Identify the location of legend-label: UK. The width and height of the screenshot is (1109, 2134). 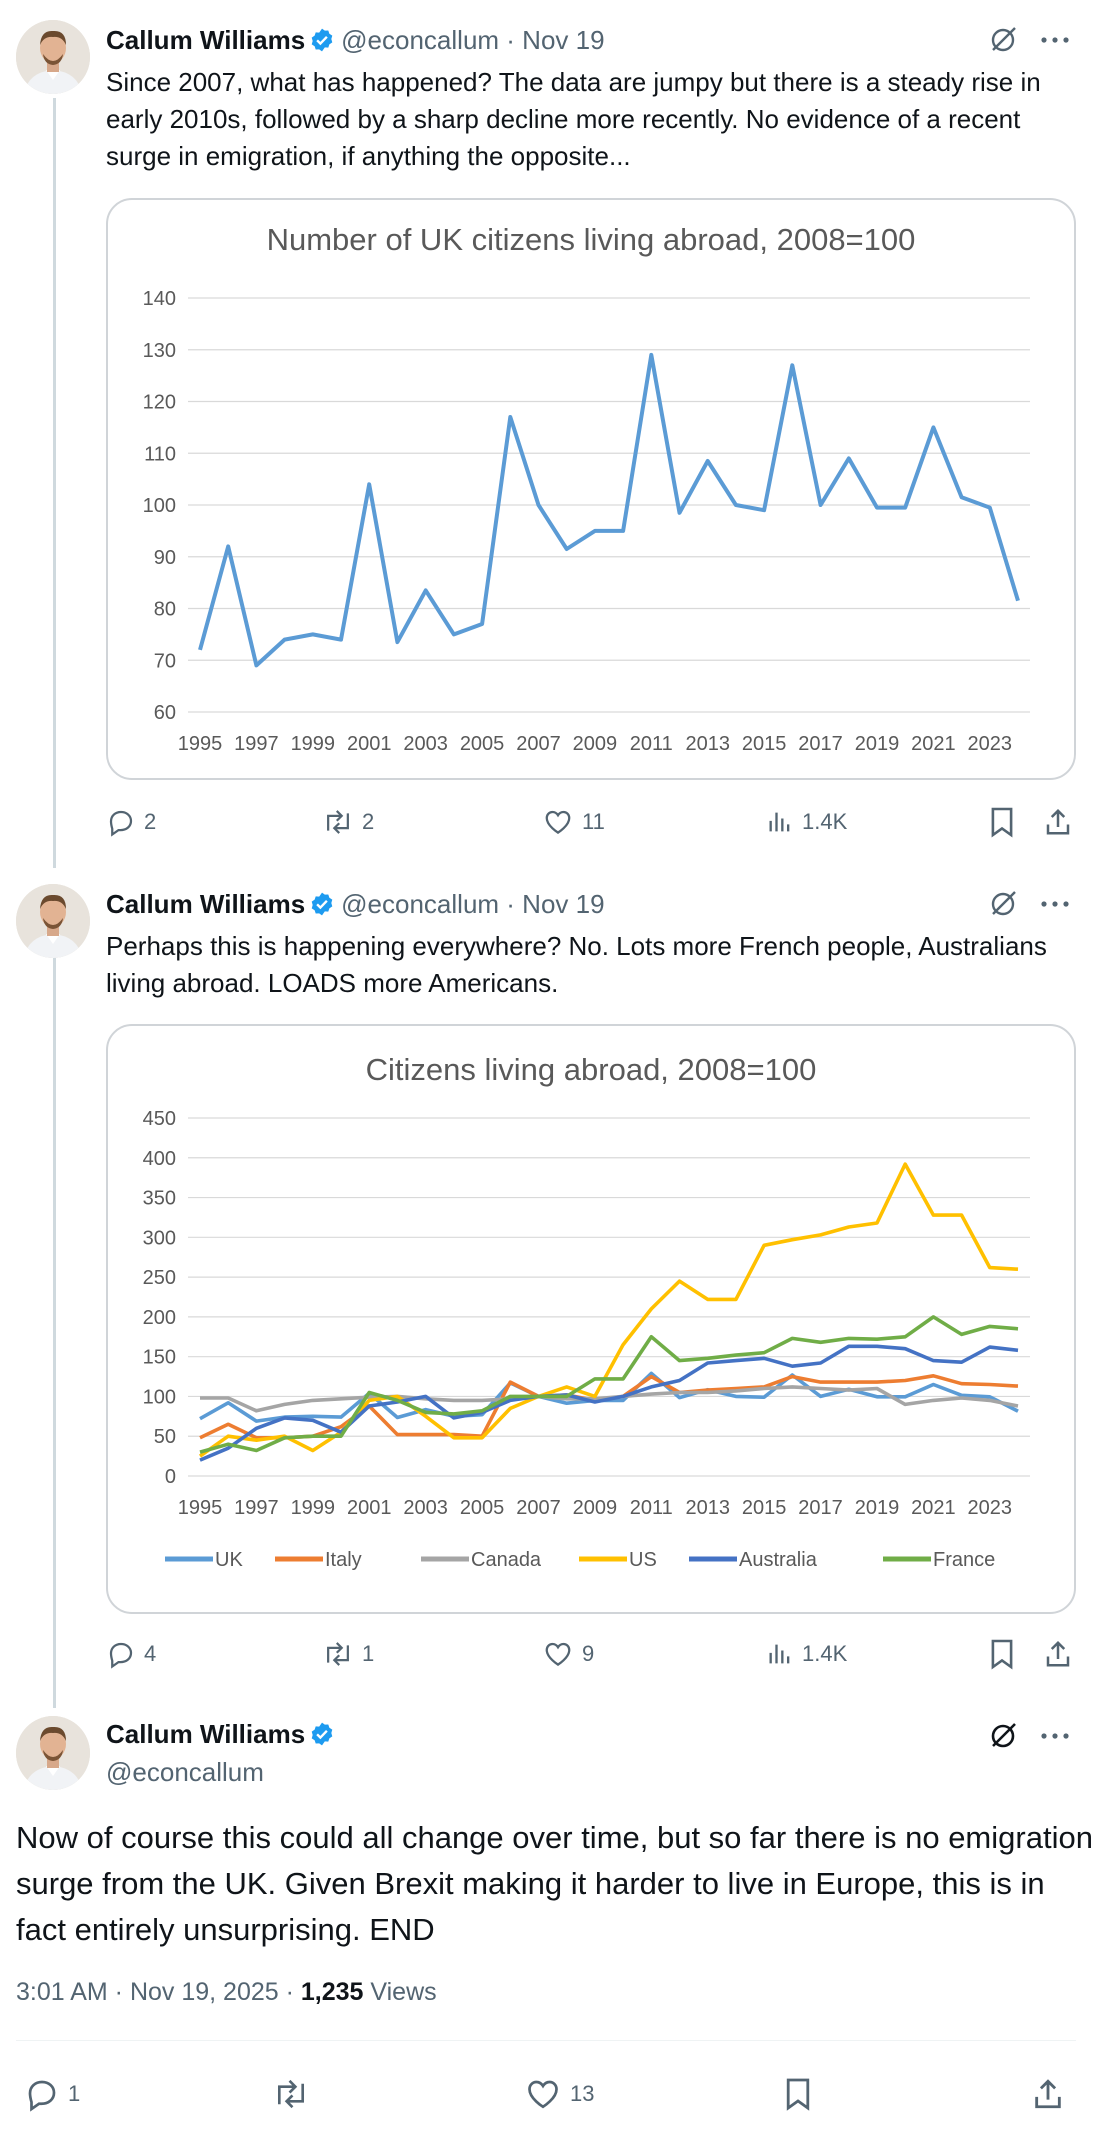
(229, 1560).